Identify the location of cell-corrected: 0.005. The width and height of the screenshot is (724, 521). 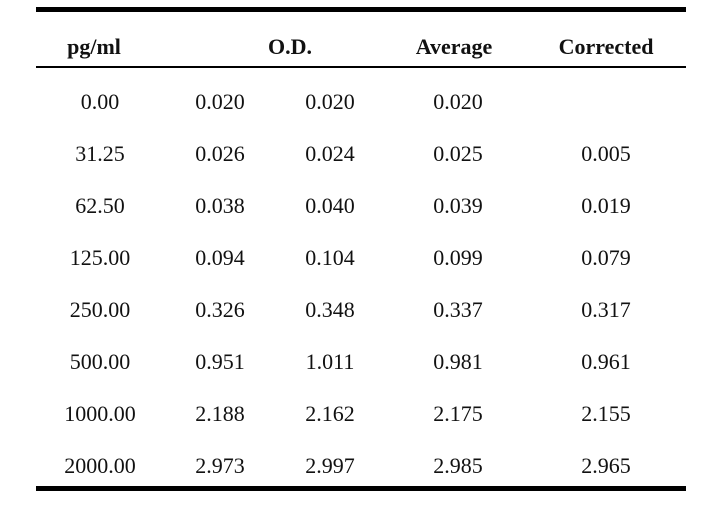
(606, 153).